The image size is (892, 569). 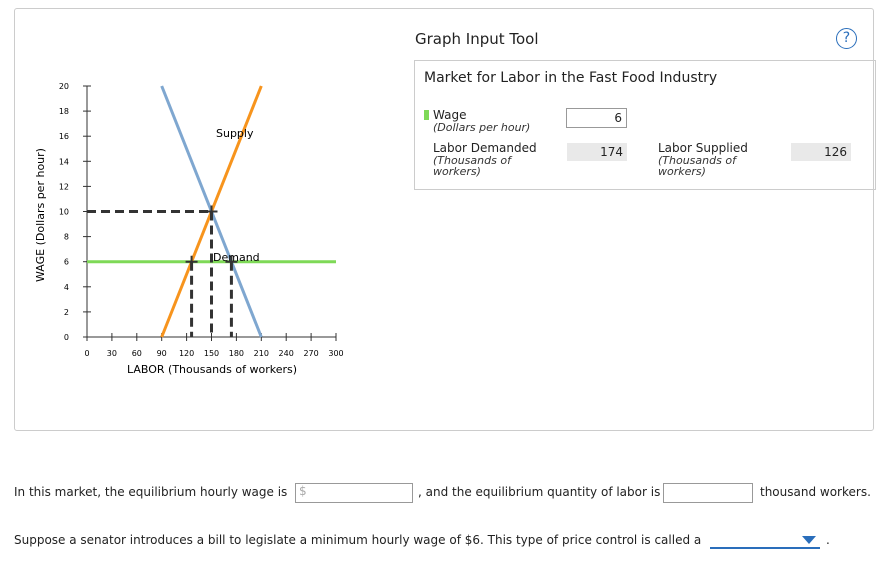 What do you see at coordinates (477, 39) in the screenshot?
I see `tool-title: Graph Input Tool` at bounding box center [477, 39].